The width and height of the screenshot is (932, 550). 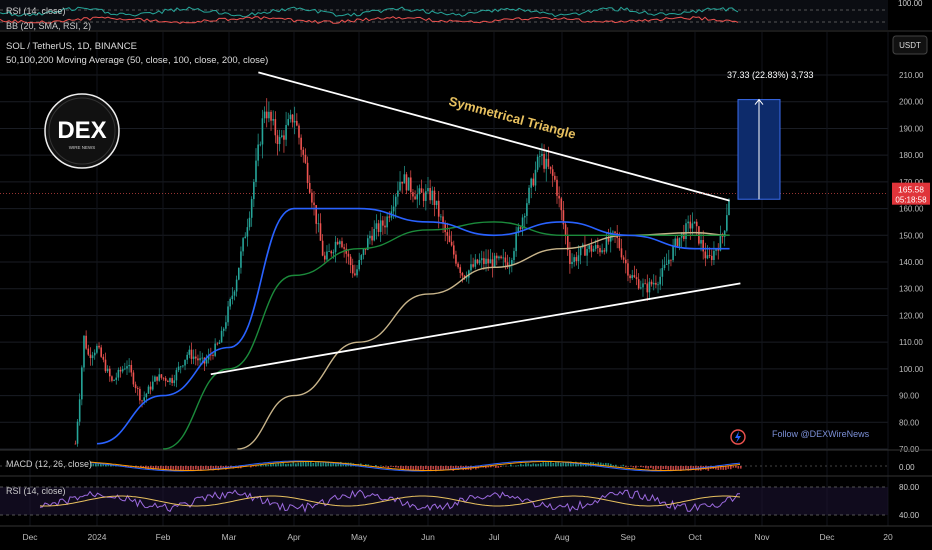 What do you see at coordinates (759, 101) in the screenshot?
I see `measure-arrowhead` at bounding box center [759, 101].